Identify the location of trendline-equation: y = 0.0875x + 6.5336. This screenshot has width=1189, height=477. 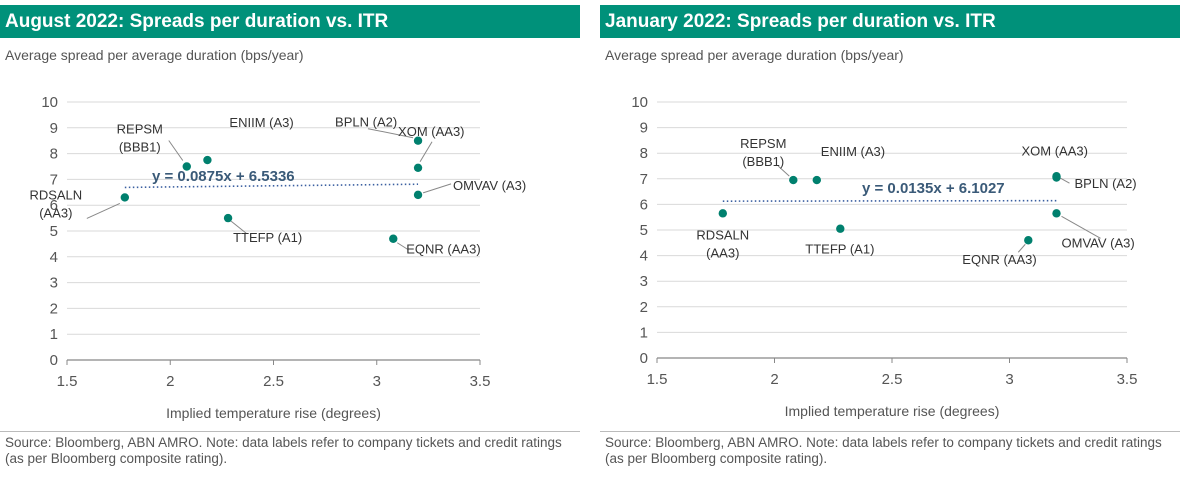
(223, 176).